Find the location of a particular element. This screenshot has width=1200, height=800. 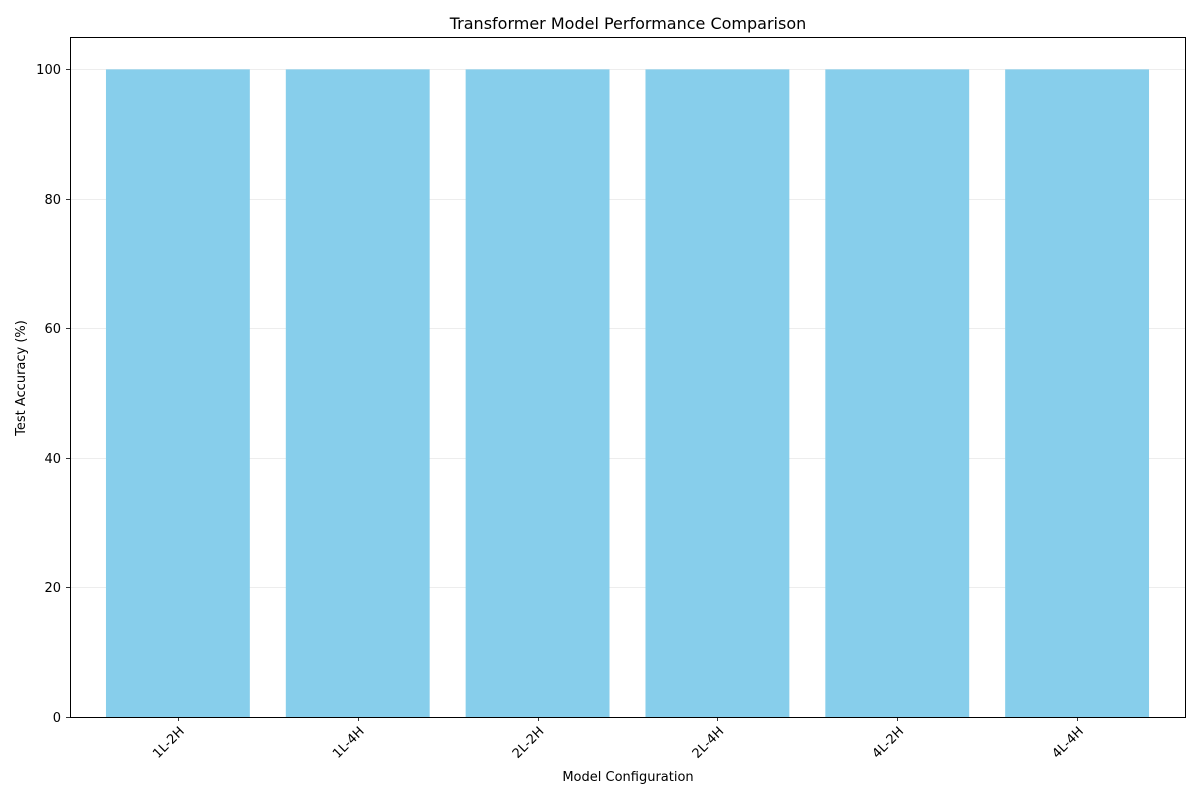

bar-2l-2h is located at coordinates (537, 393).